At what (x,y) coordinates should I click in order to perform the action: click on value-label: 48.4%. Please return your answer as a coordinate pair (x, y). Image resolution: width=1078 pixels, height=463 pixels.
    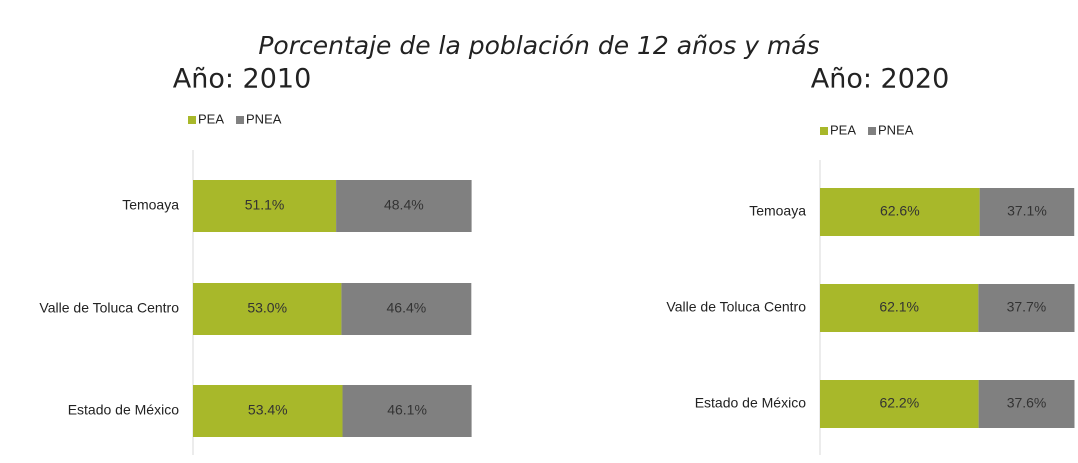
    Looking at the image, I should click on (404, 205).